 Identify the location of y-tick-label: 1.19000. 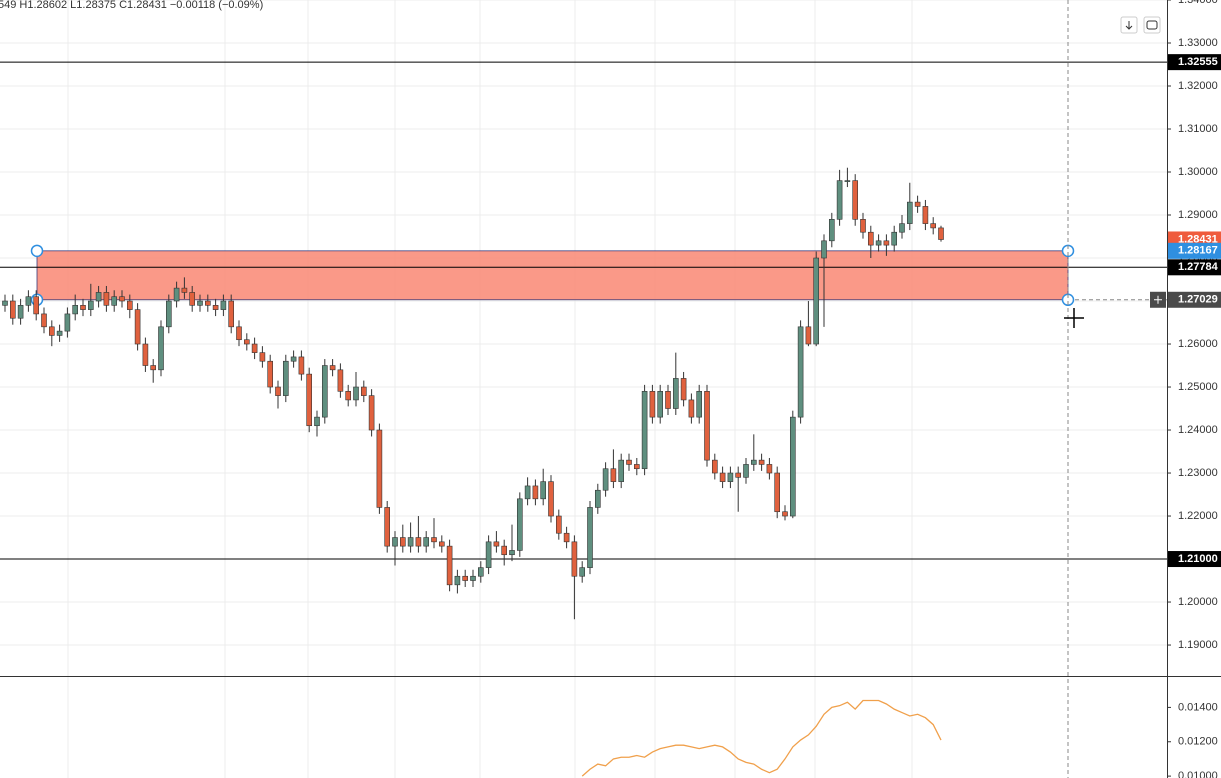
(1198, 645).